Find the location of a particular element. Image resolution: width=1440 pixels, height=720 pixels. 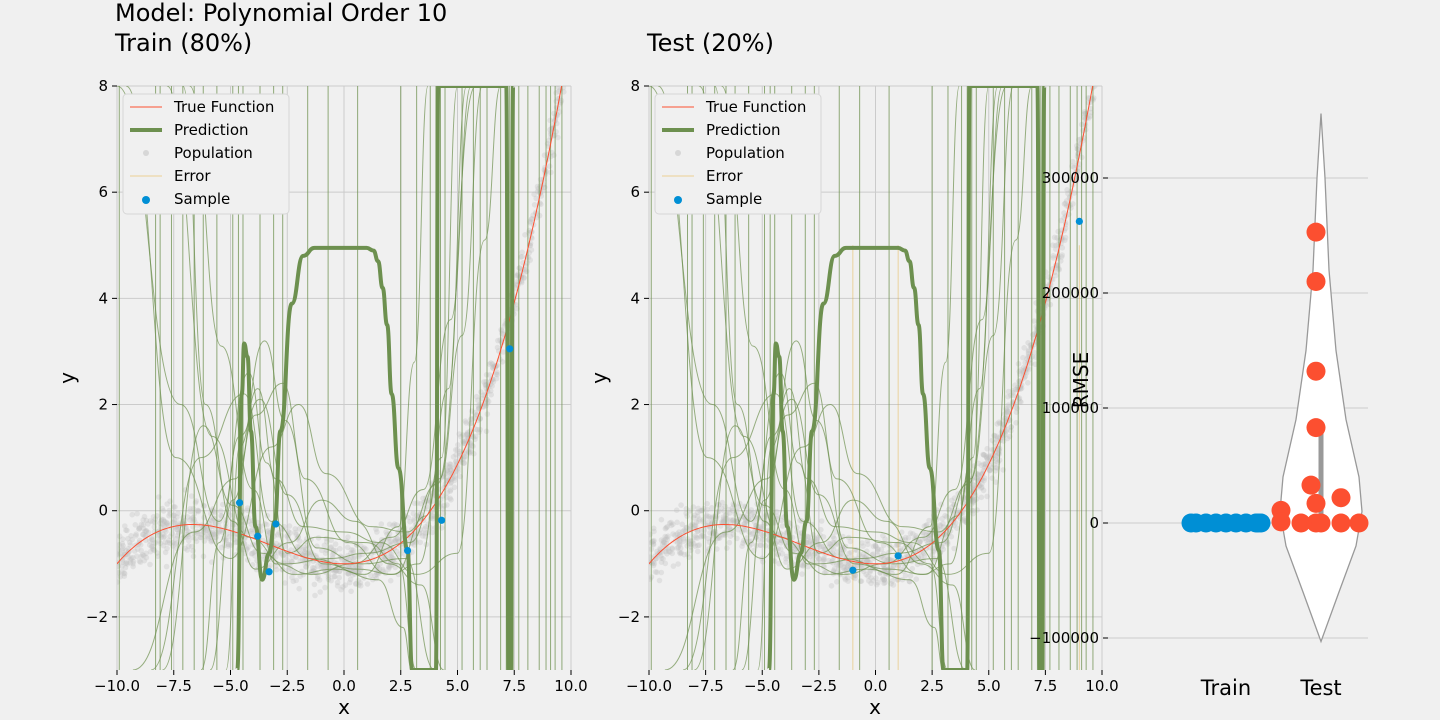

train-x-tick-label: 10.0 is located at coordinates (570, 686).